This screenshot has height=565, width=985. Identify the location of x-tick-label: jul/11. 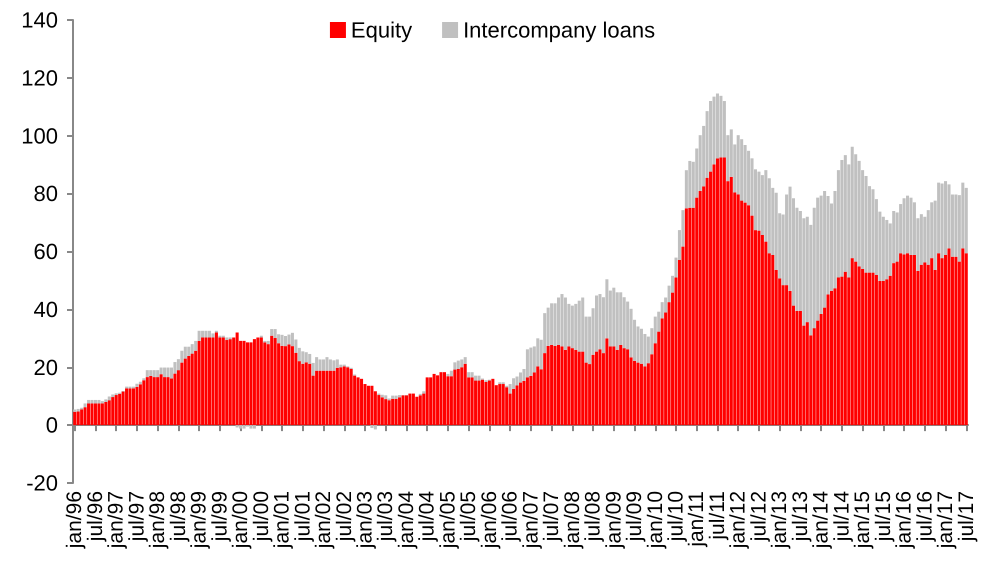
(717, 516).